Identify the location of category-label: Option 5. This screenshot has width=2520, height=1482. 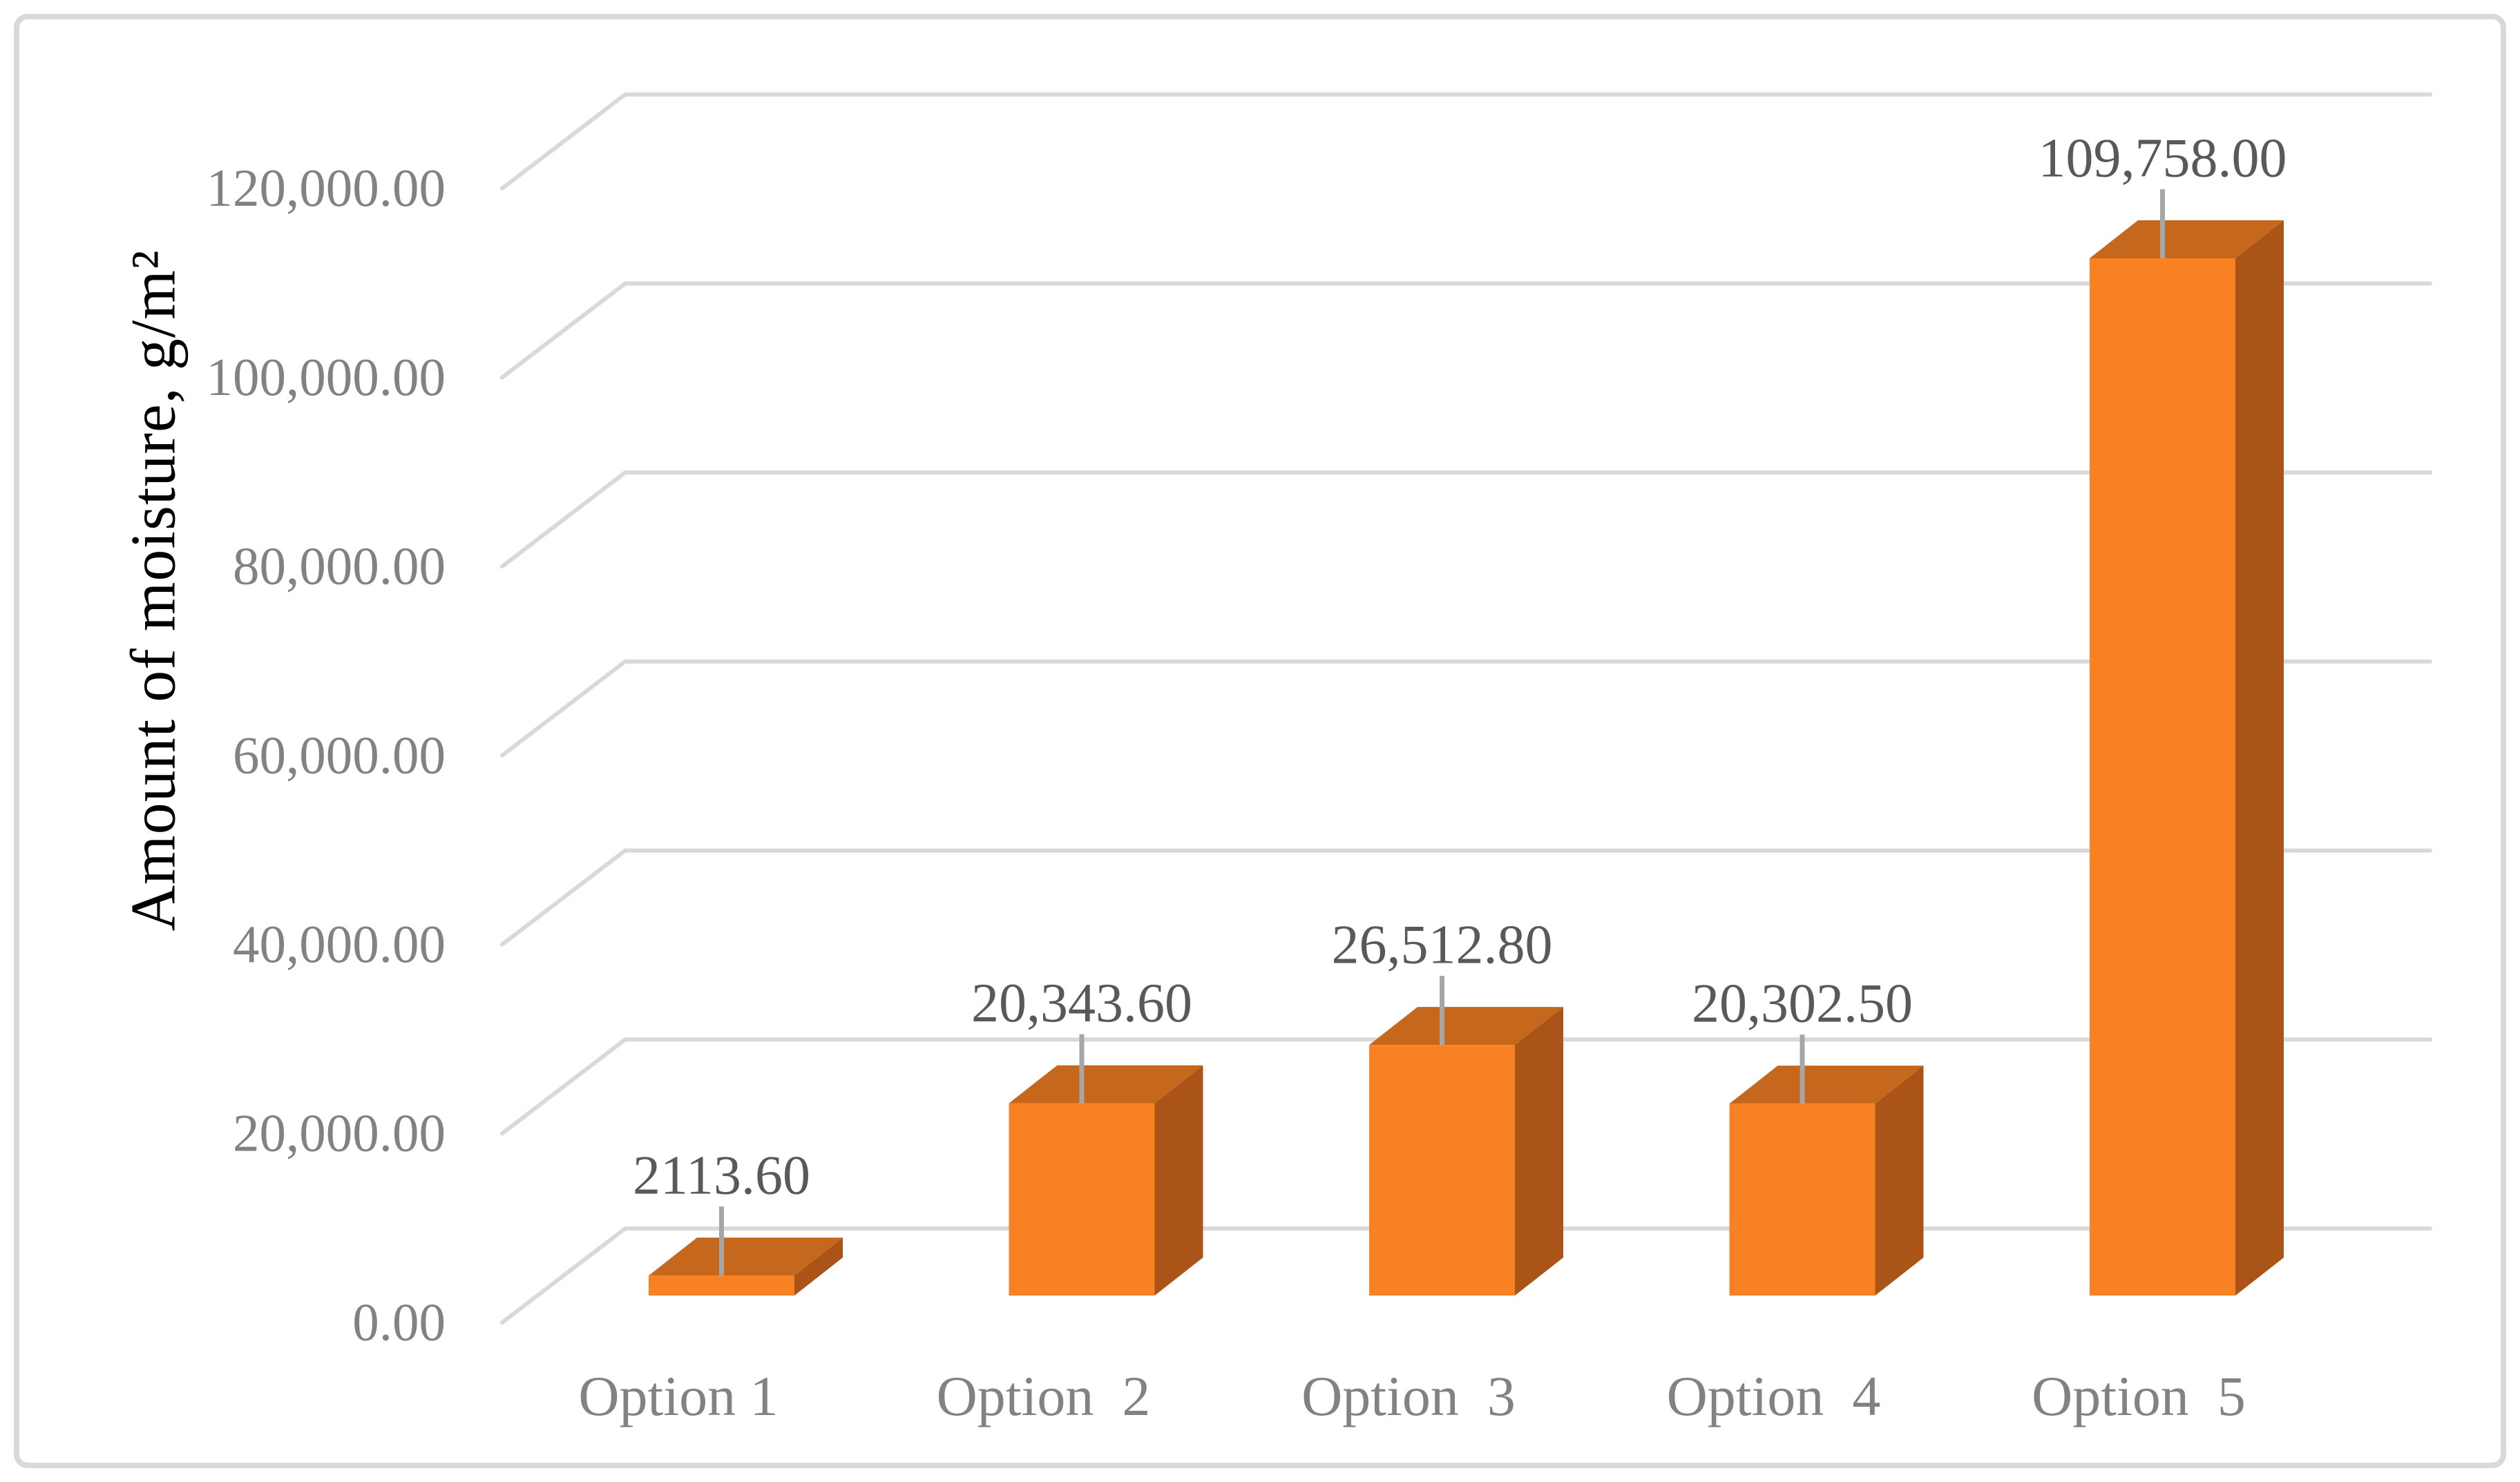
(2139, 1396).